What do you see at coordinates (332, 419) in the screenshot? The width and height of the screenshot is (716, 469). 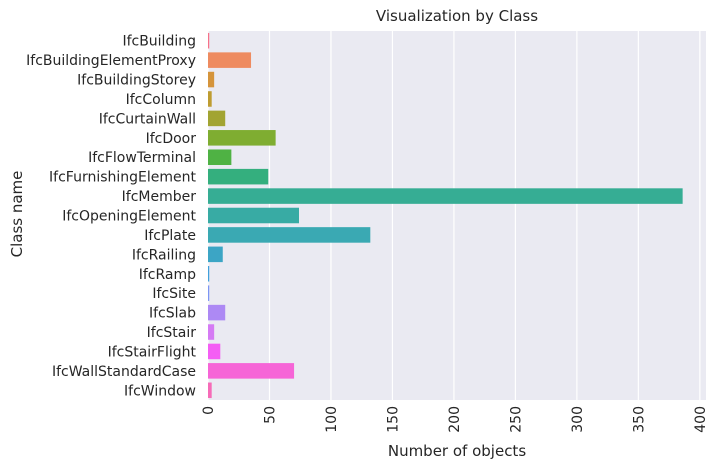 I see `x-tick-label: 100` at bounding box center [332, 419].